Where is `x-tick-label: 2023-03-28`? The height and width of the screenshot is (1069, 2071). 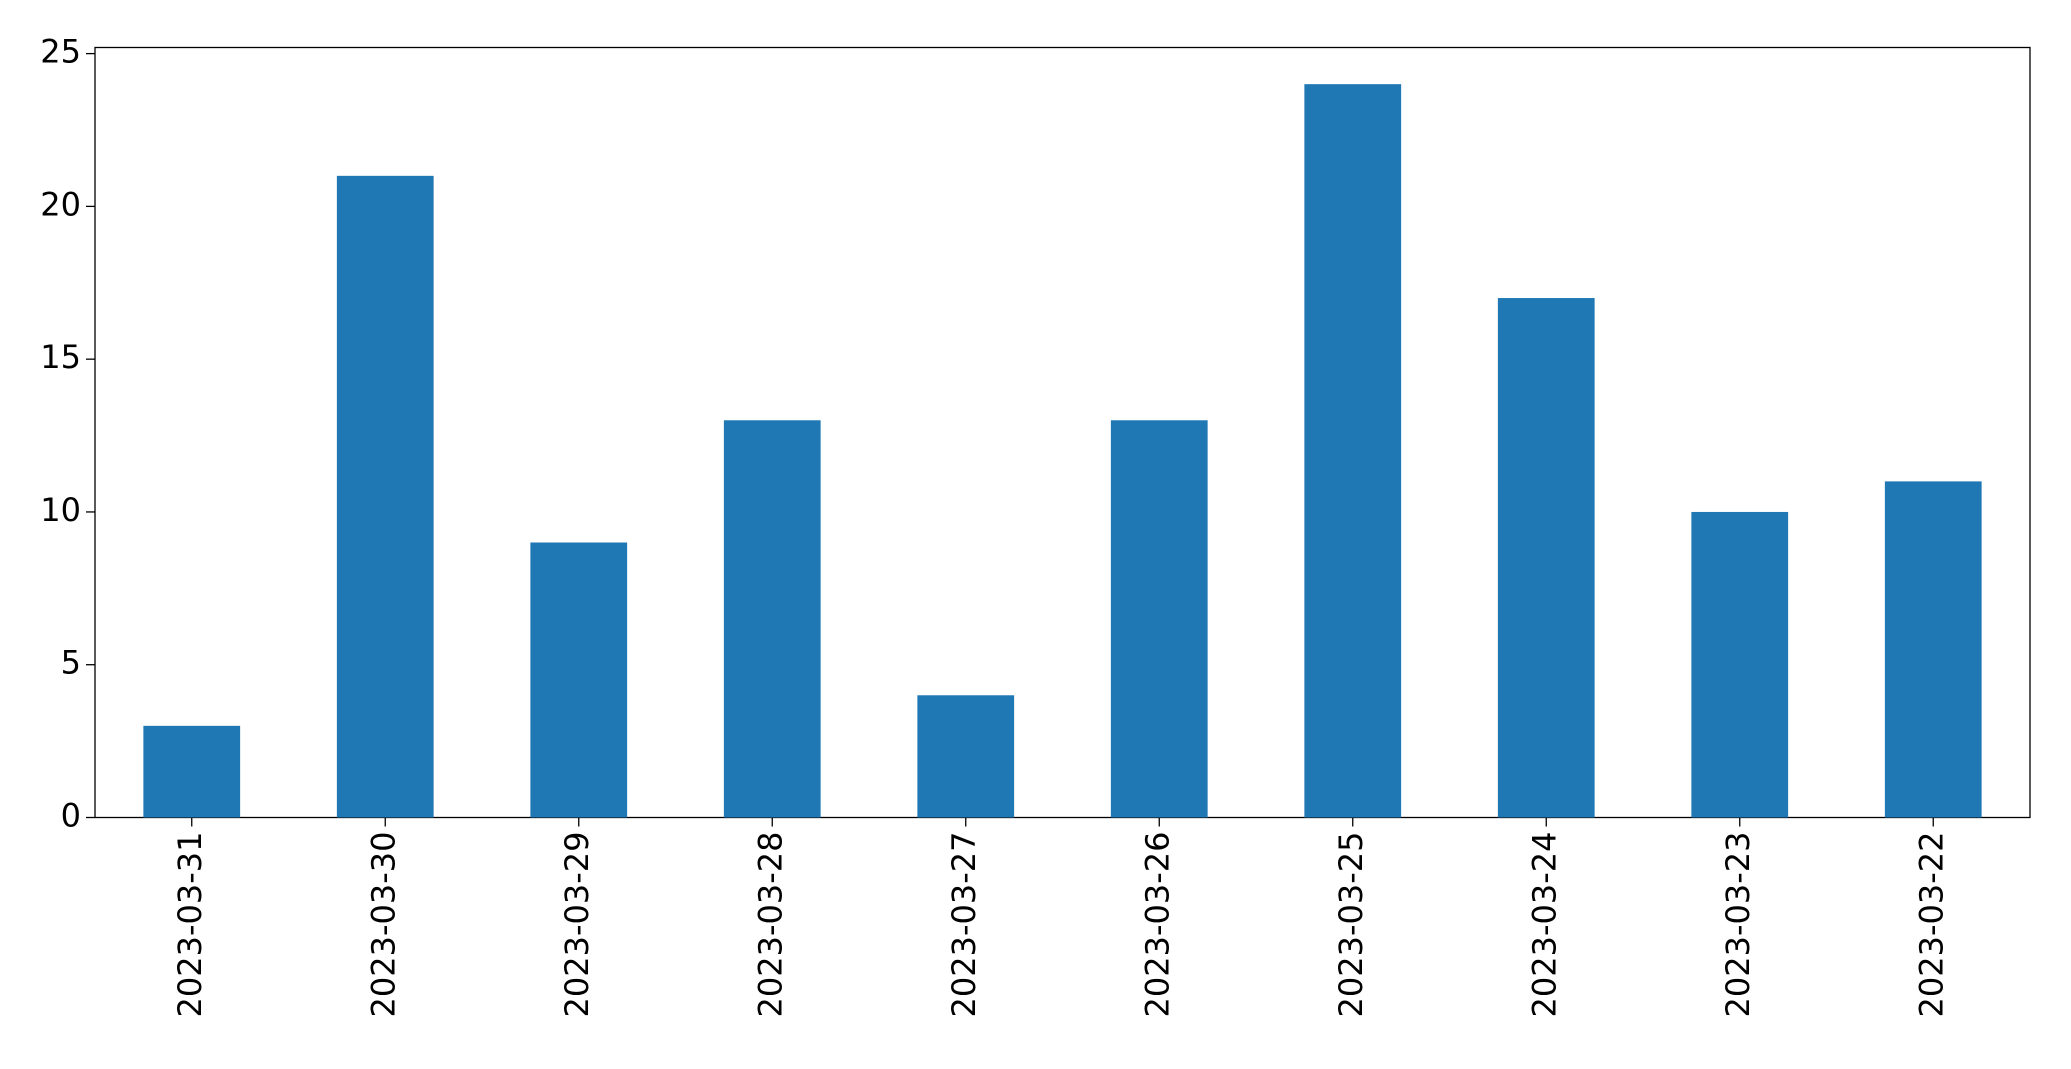 x-tick-label: 2023-03-28 is located at coordinates (770, 925).